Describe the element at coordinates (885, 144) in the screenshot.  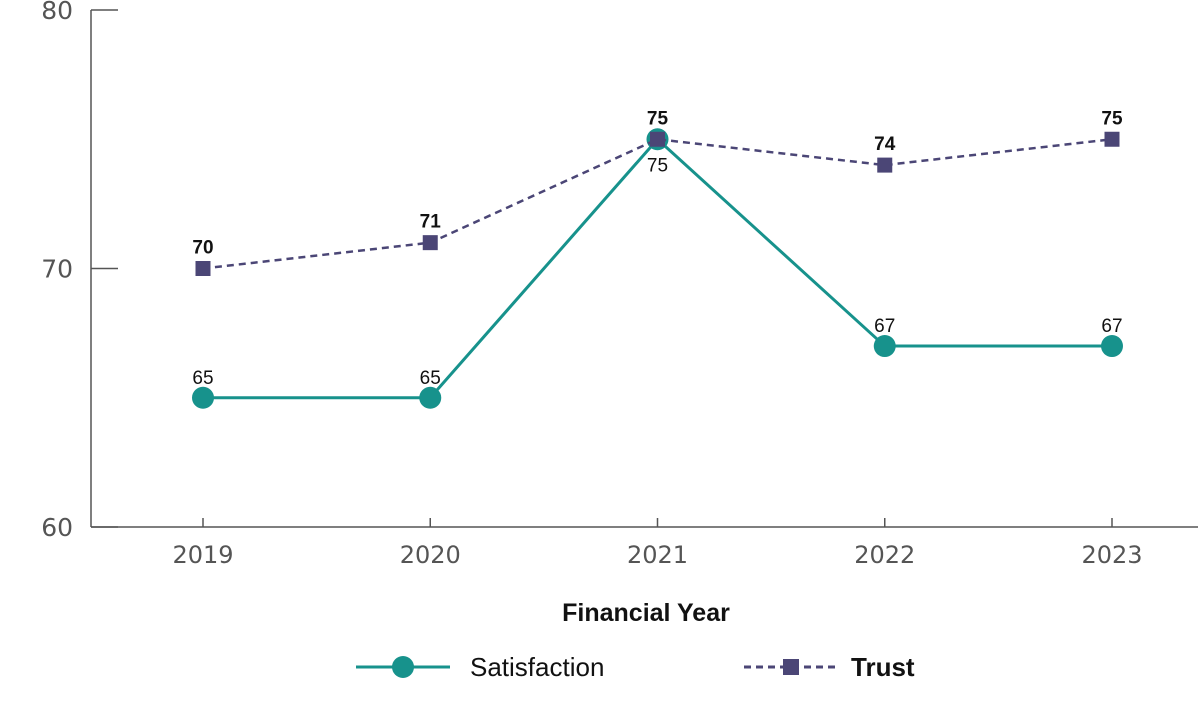
I see `data-label-trust-2022: 74` at that location.